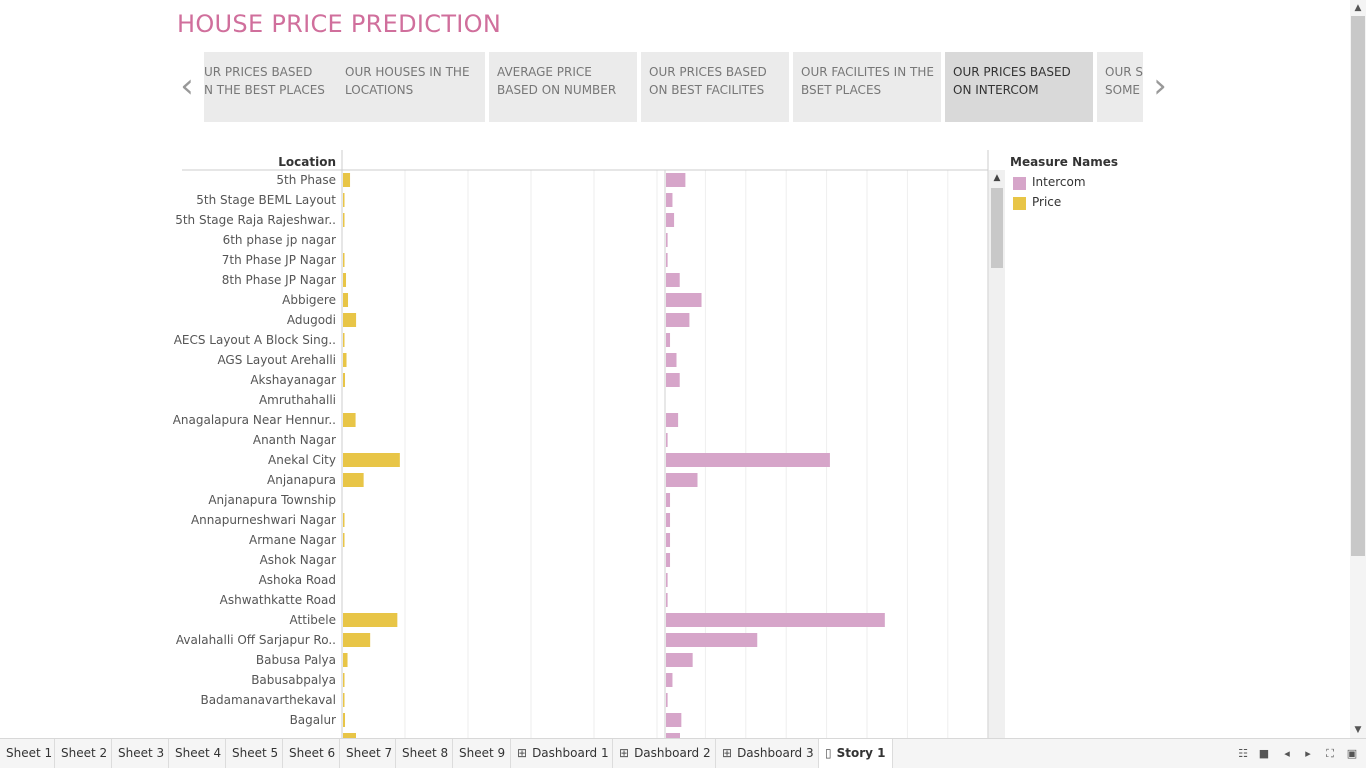 The height and width of the screenshot is (768, 1366). I want to click on story-point-6: OUR PRICES BASED ON INTERCOM, so click(1019, 87).